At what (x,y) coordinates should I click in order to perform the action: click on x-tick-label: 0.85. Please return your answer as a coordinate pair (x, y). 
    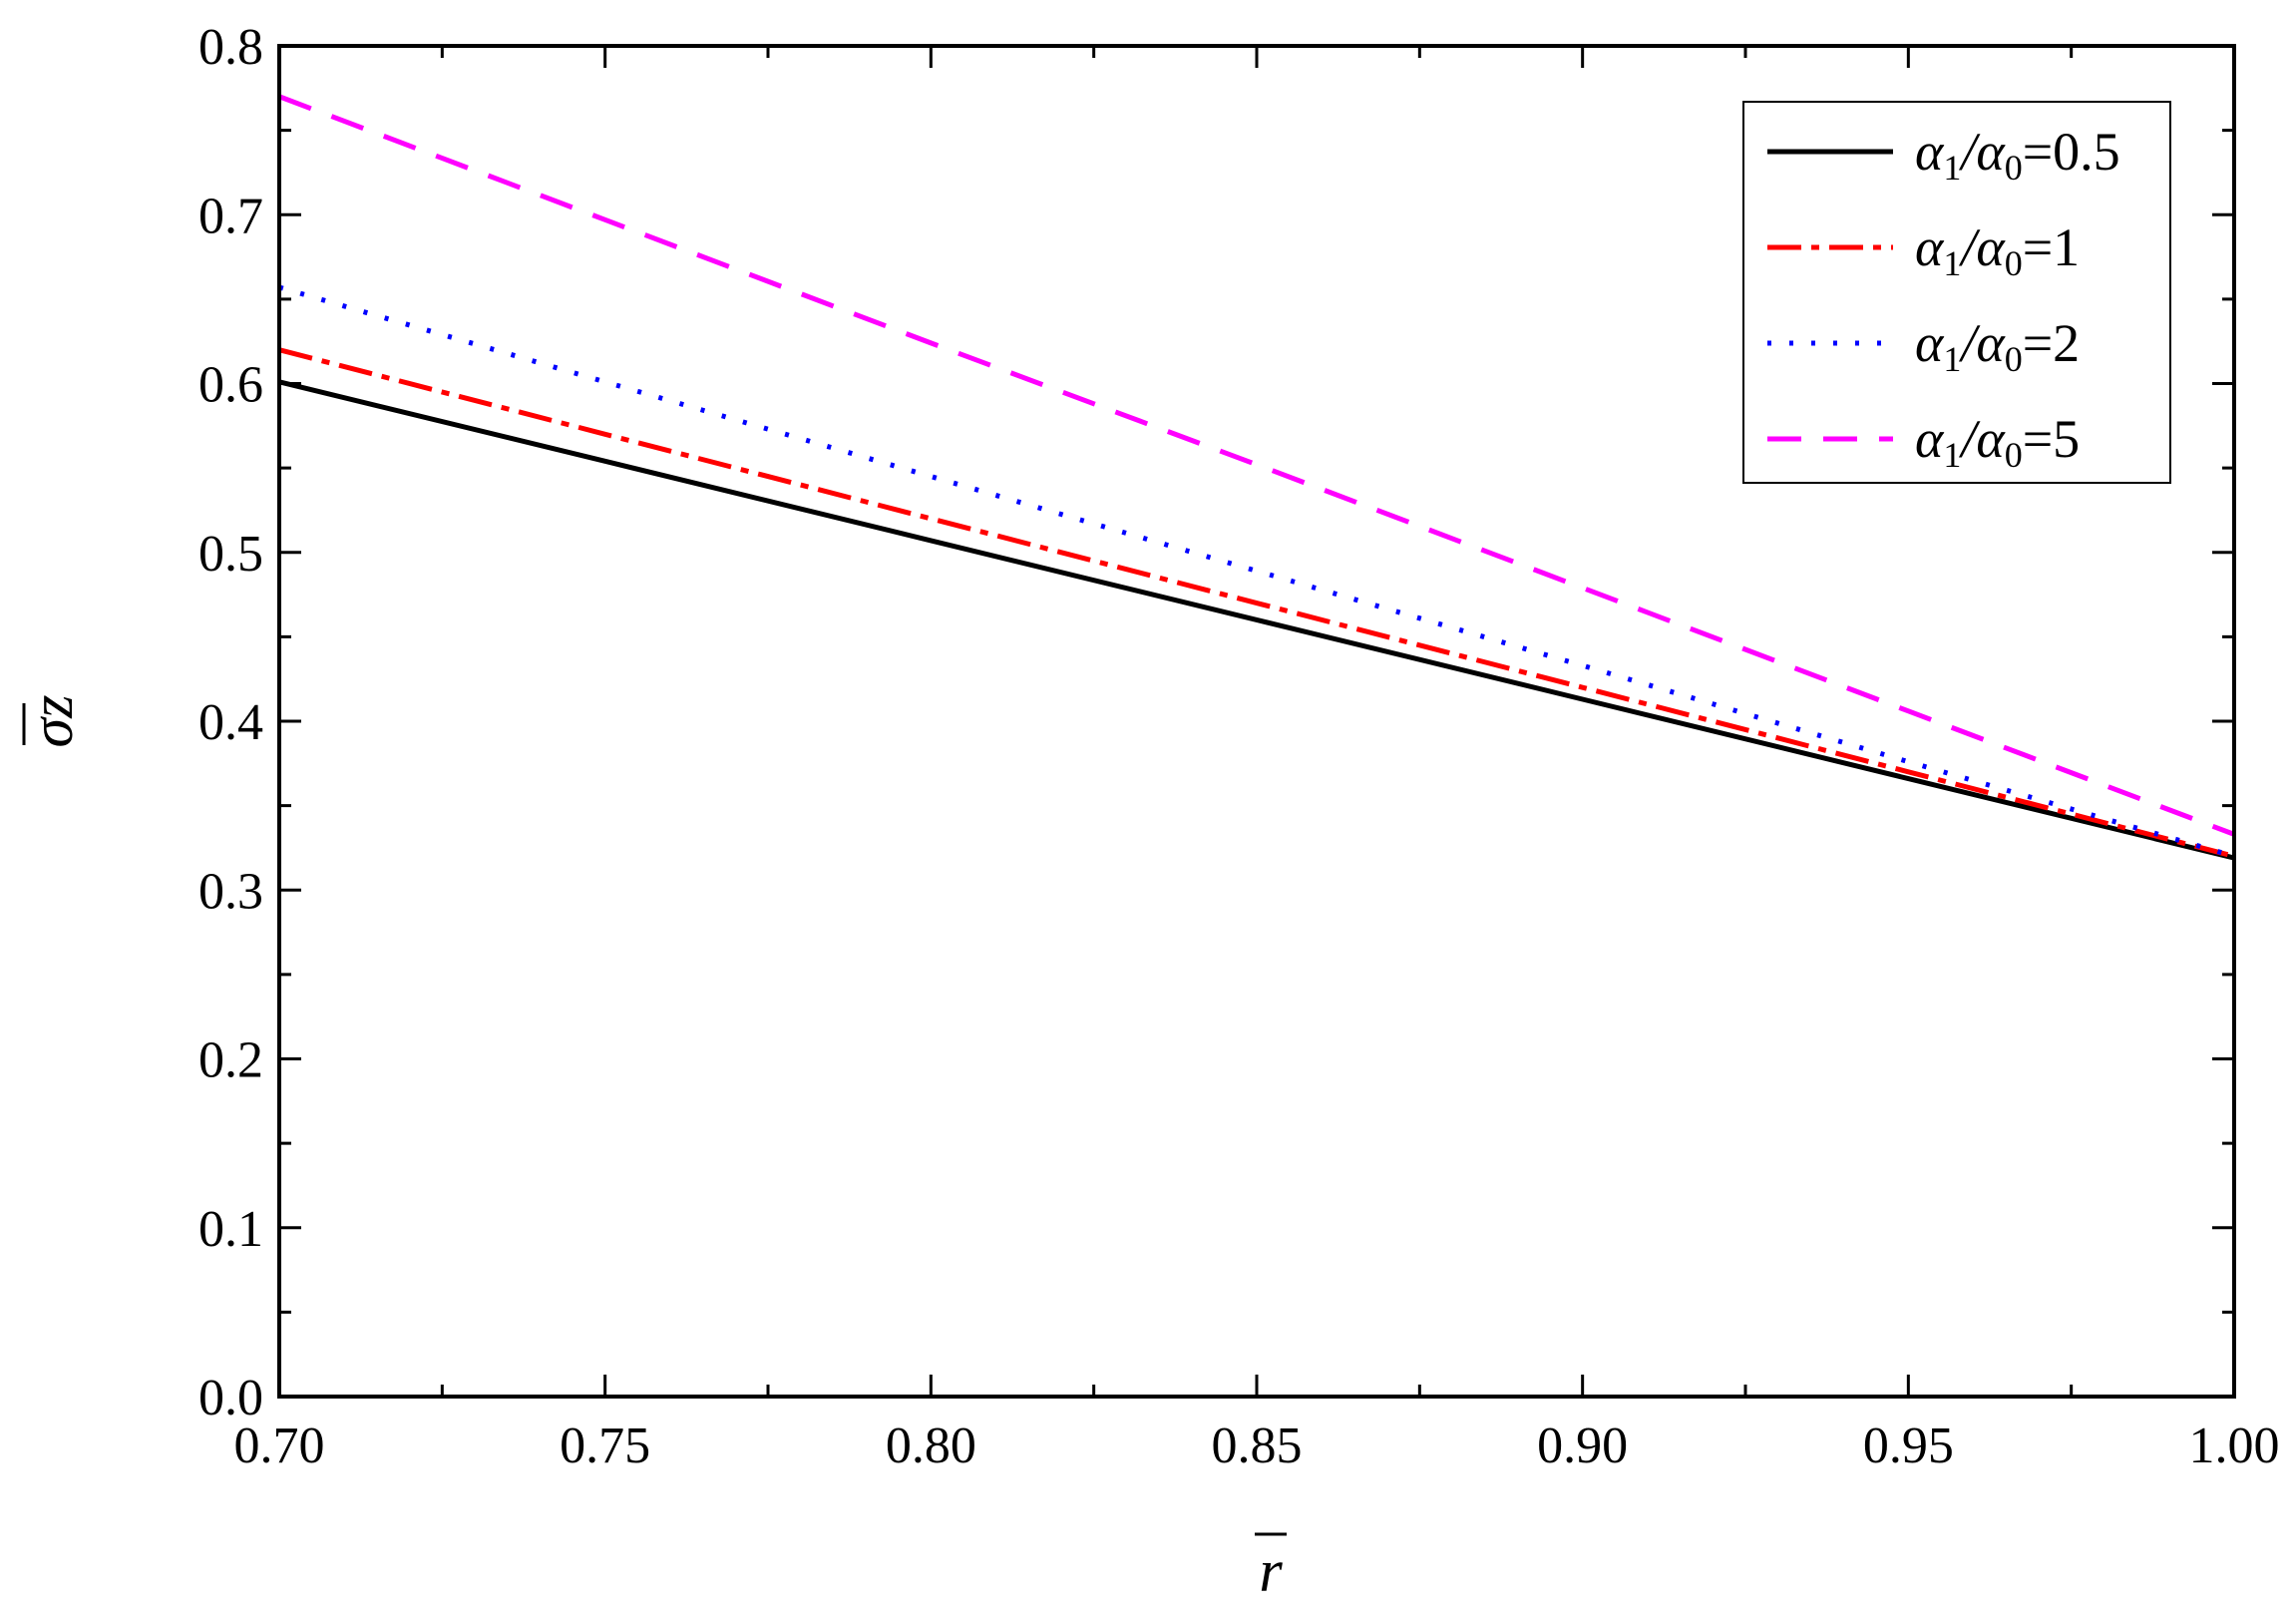
    Looking at the image, I should click on (1257, 1445).